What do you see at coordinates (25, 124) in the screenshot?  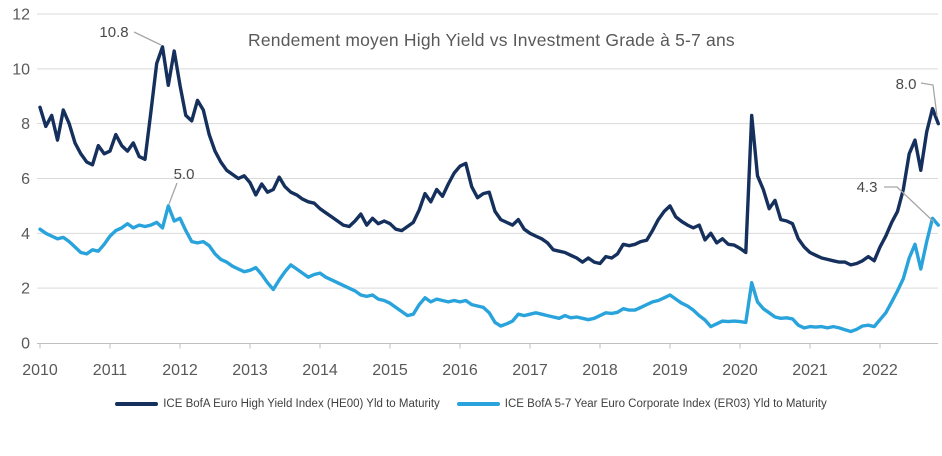 I see `y-axis-label: 8` at bounding box center [25, 124].